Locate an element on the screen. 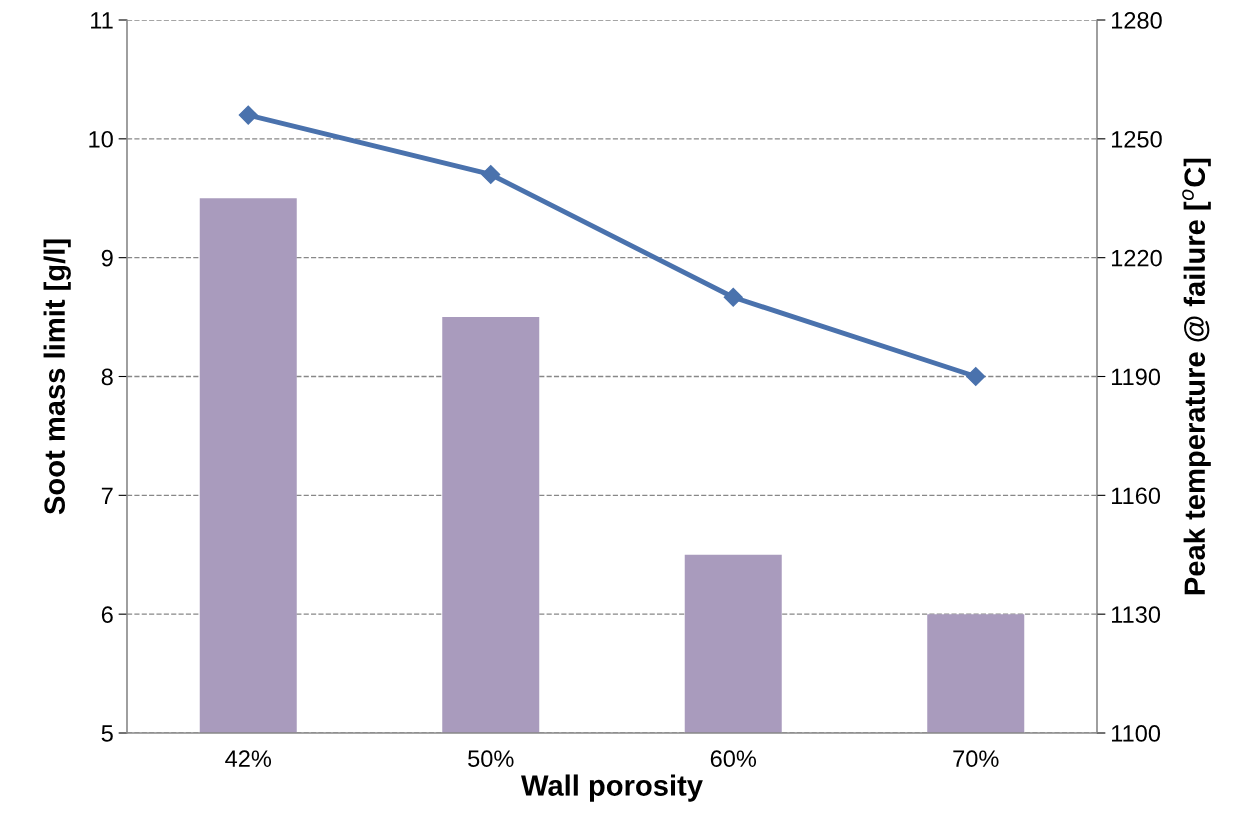  y-tick-label: 10 is located at coordinates (101, 139).